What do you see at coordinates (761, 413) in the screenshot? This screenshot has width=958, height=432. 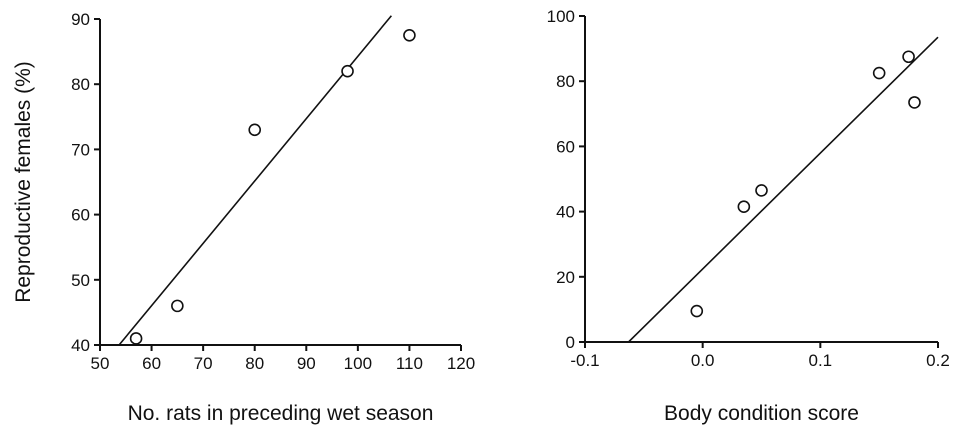 I see `x-axis-title: Body condition score` at bounding box center [761, 413].